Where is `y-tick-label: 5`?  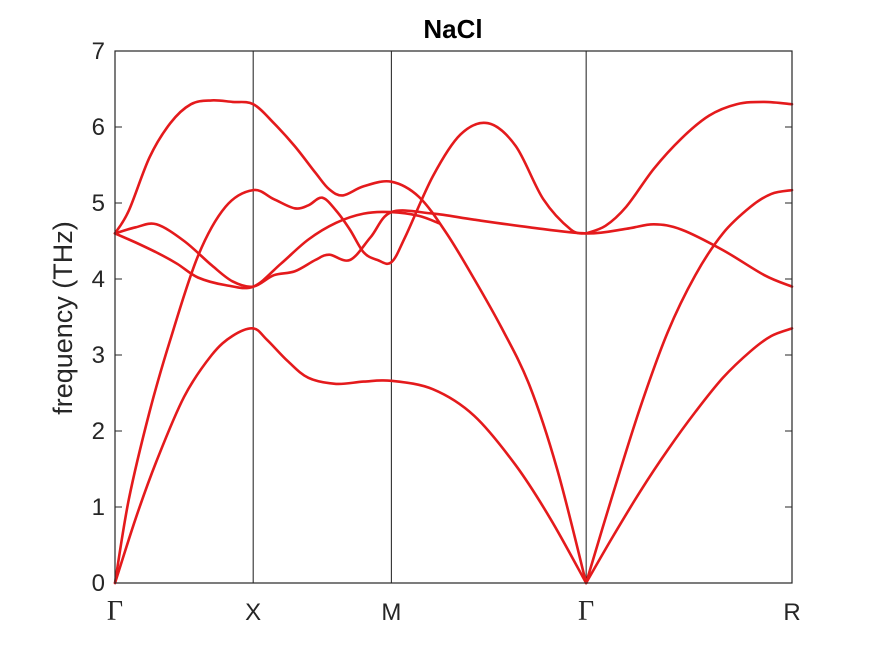
y-tick-label: 5 is located at coordinates (98, 203).